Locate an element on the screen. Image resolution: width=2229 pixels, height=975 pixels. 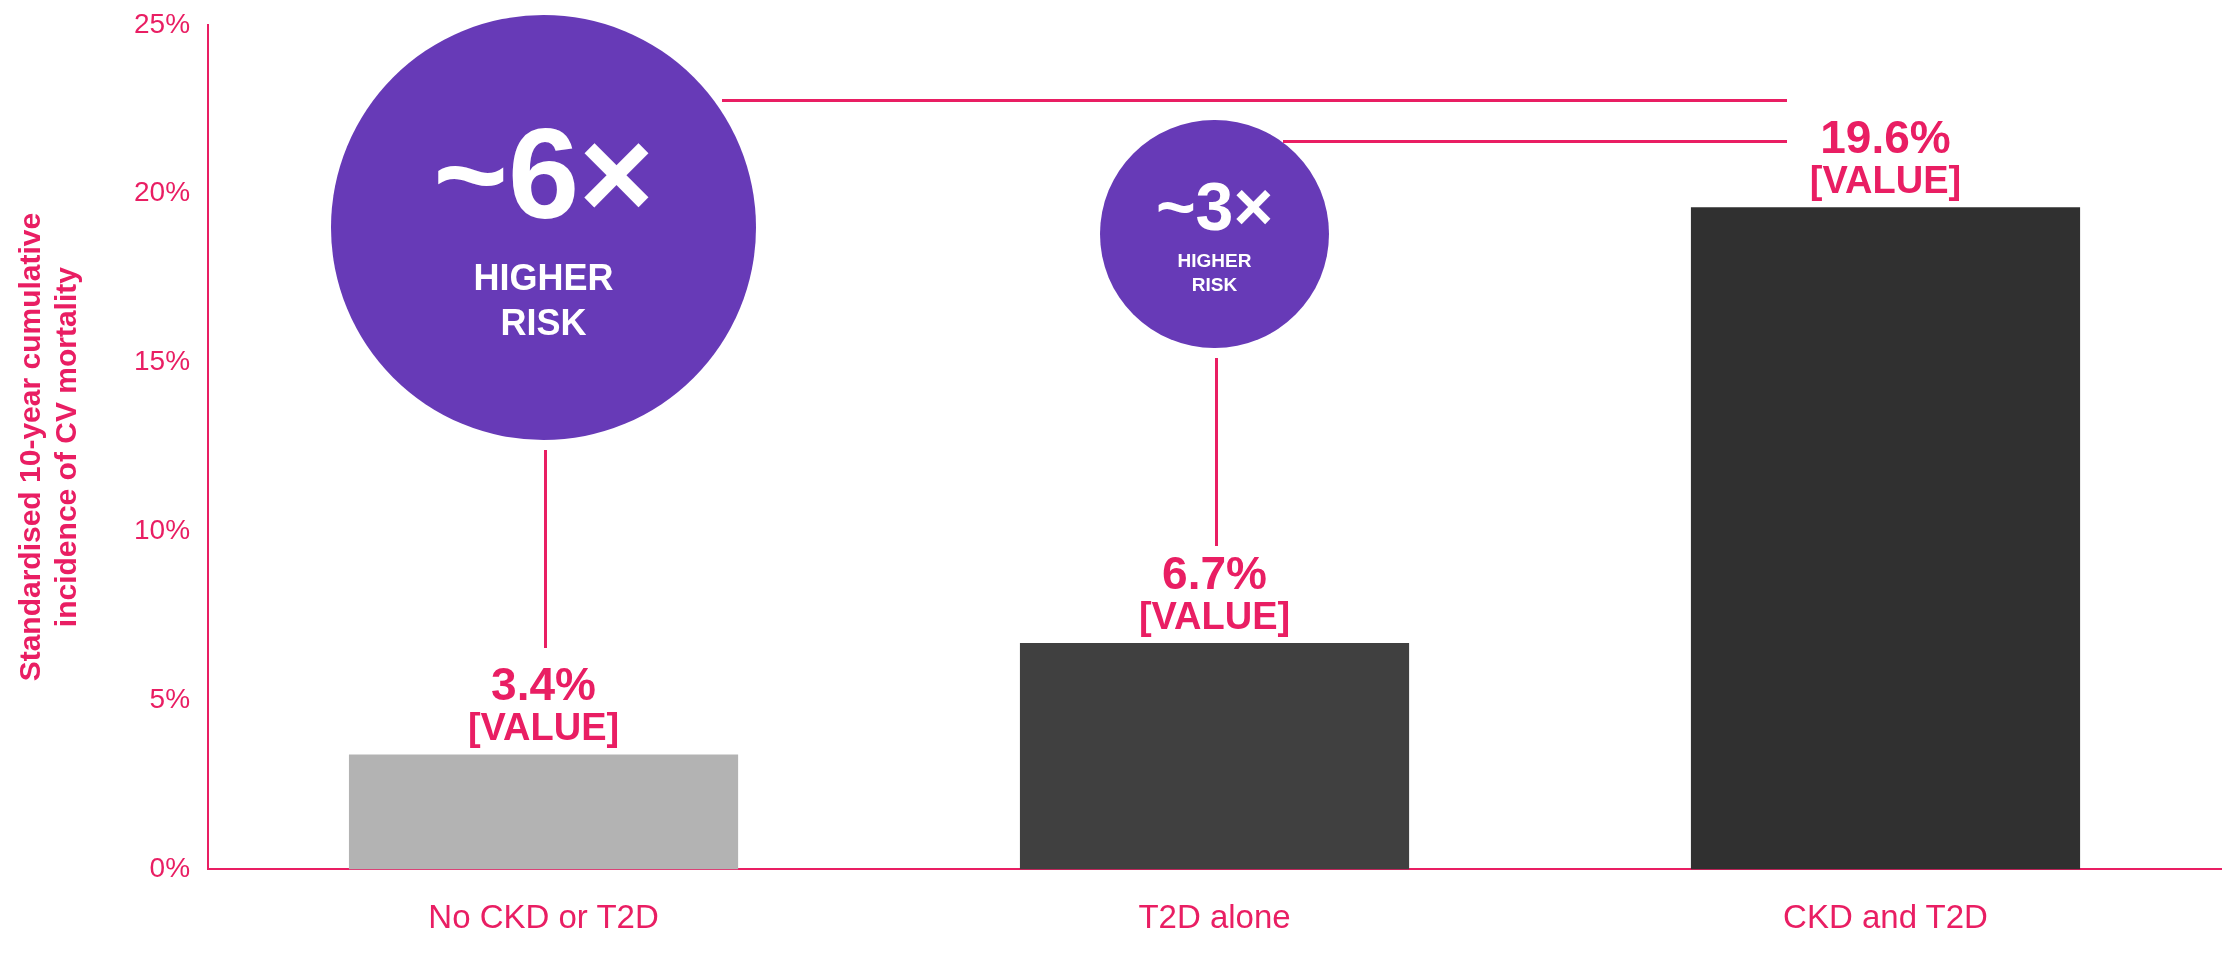
y-tick-label: 20% is located at coordinates (162, 192).